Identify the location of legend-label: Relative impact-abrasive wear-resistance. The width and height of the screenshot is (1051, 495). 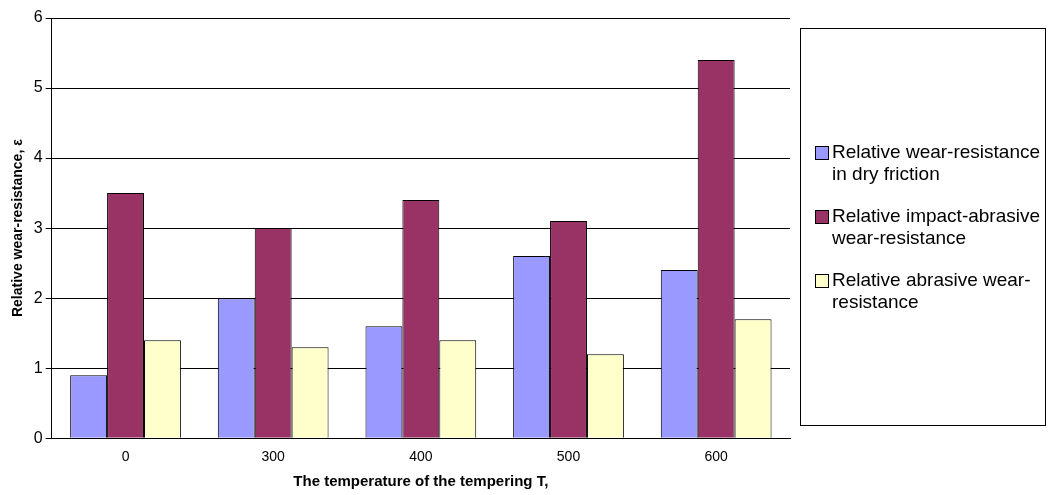
(937, 227).